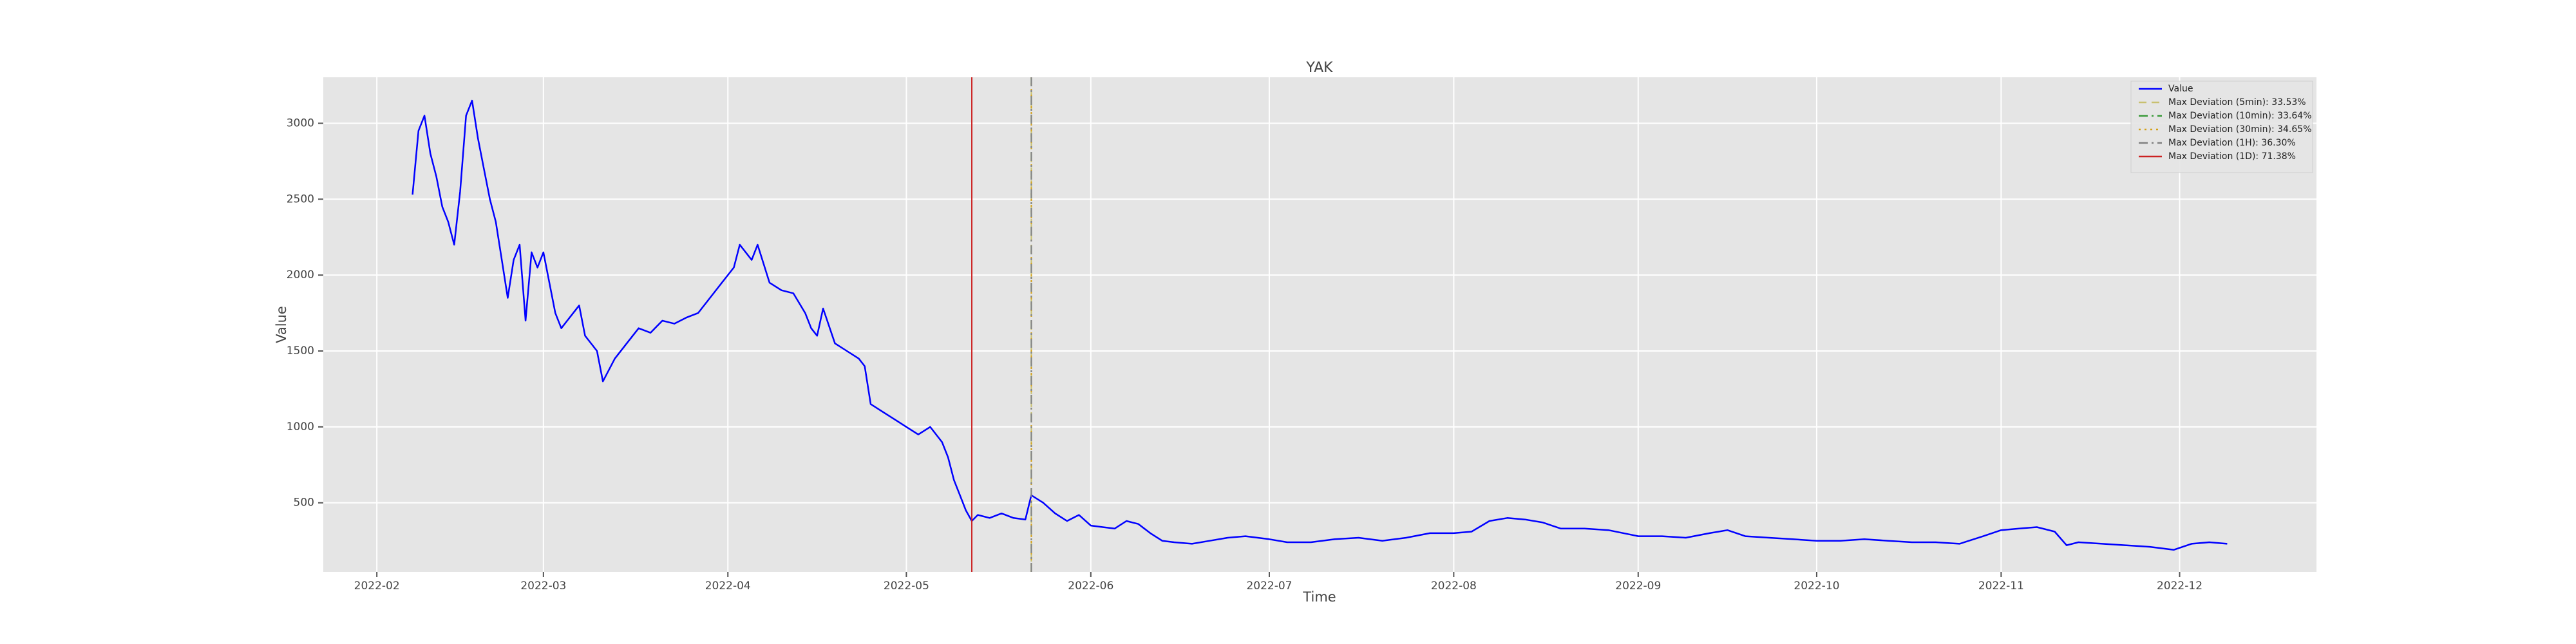  Describe the element at coordinates (1638, 586) in the screenshot. I see `x-tick-label: 2022-09` at that location.